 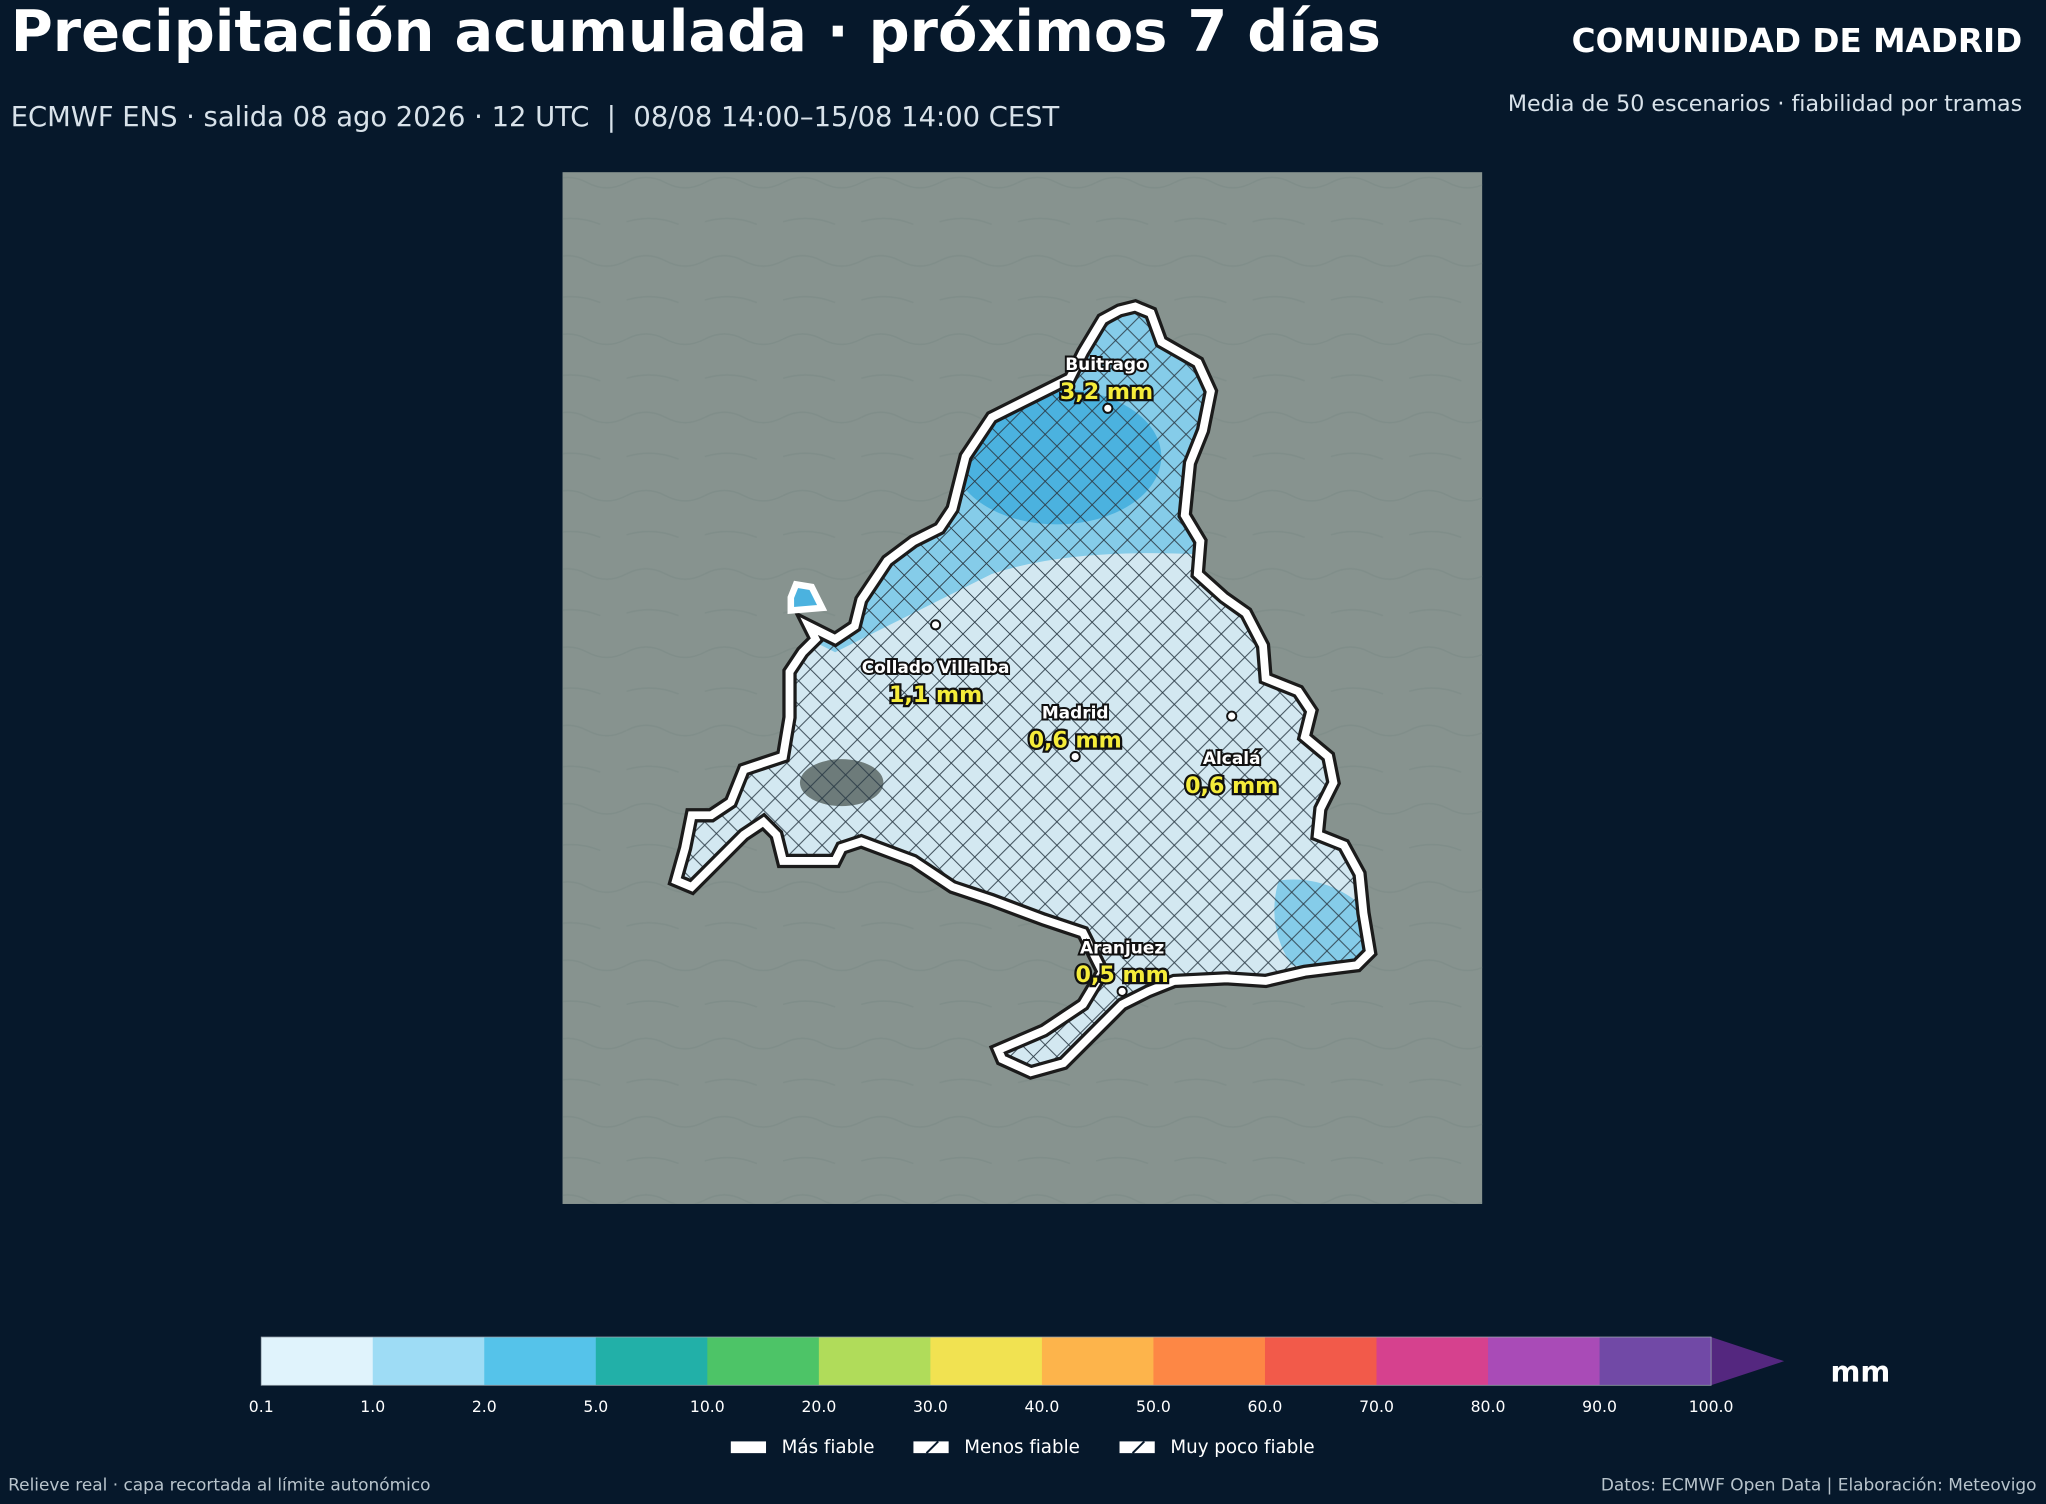 I want to click on colorbar-tick: 50.0, so click(x=1153, y=1406).